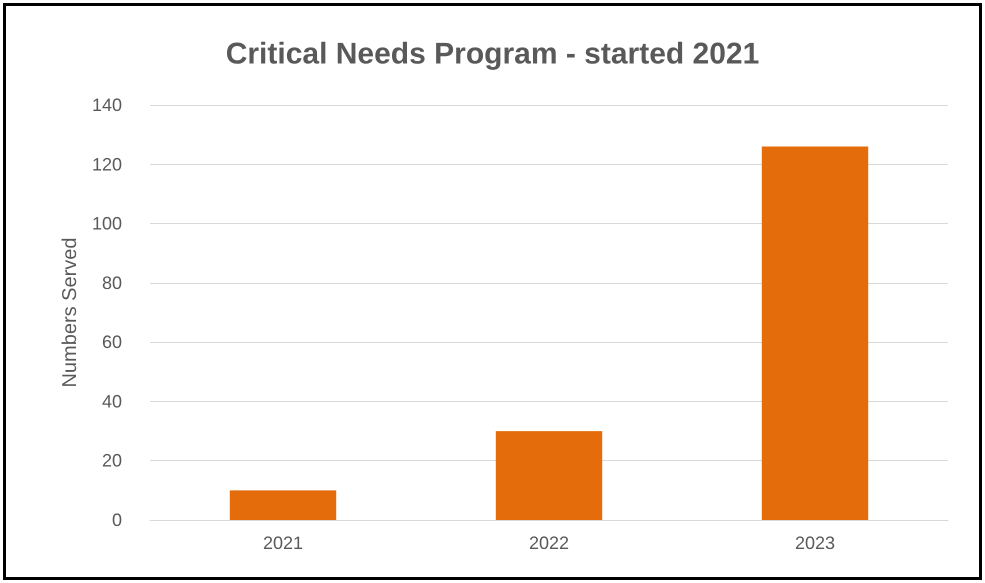 The height and width of the screenshot is (583, 985). I want to click on y-tick-label: 20, so click(112, 460).